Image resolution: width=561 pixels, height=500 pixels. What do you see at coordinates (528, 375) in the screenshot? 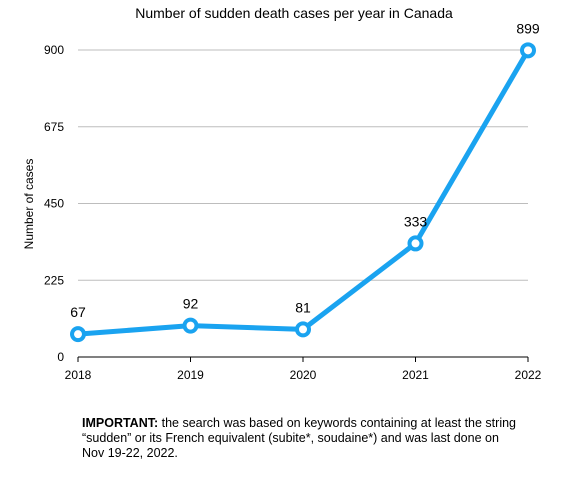
I see `x-tick-label: 2022` at bounding box center [528, 375].